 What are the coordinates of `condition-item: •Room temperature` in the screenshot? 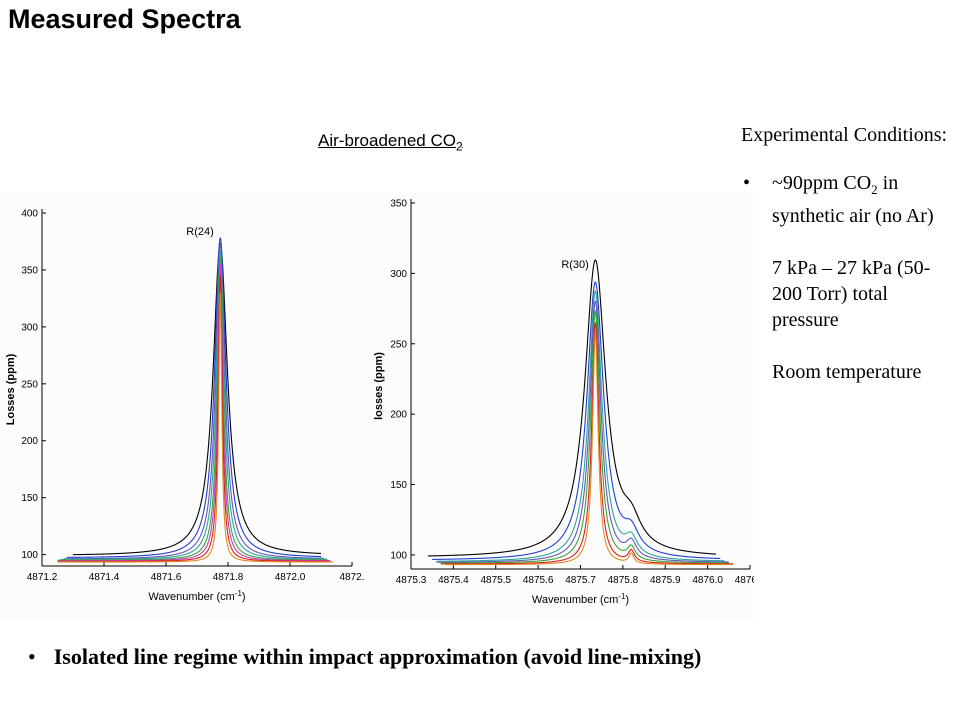 It's located at (847, 372).